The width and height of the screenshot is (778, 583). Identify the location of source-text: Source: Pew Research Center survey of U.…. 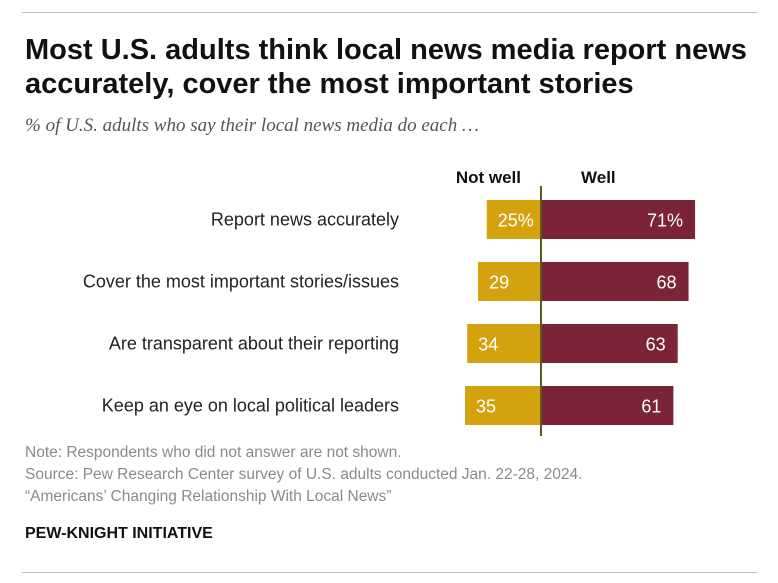
(304, 474).